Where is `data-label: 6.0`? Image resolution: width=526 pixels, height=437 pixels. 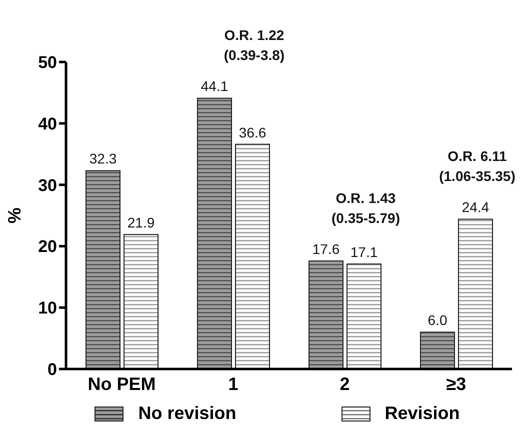
data-label: 6.0 is located at coordinates (438, 320).